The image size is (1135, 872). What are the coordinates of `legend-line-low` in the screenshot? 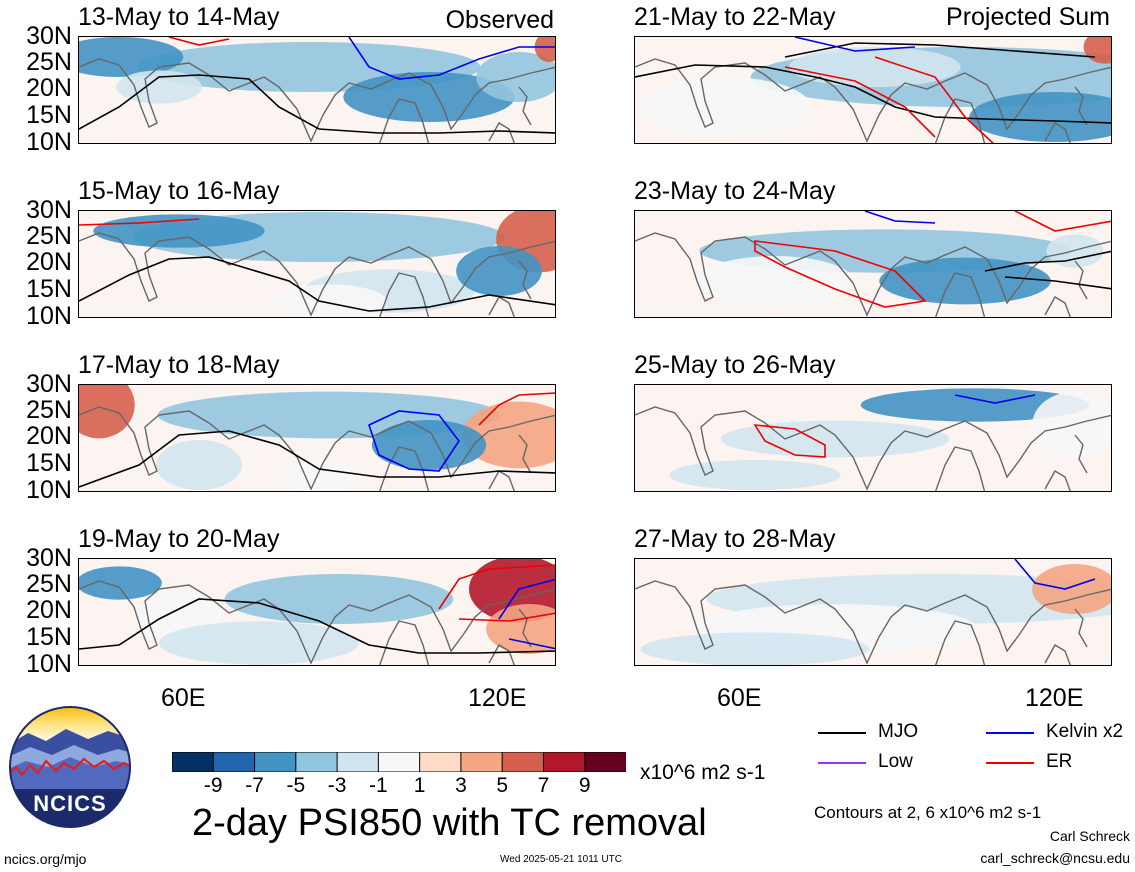 It's located at (842, 763).